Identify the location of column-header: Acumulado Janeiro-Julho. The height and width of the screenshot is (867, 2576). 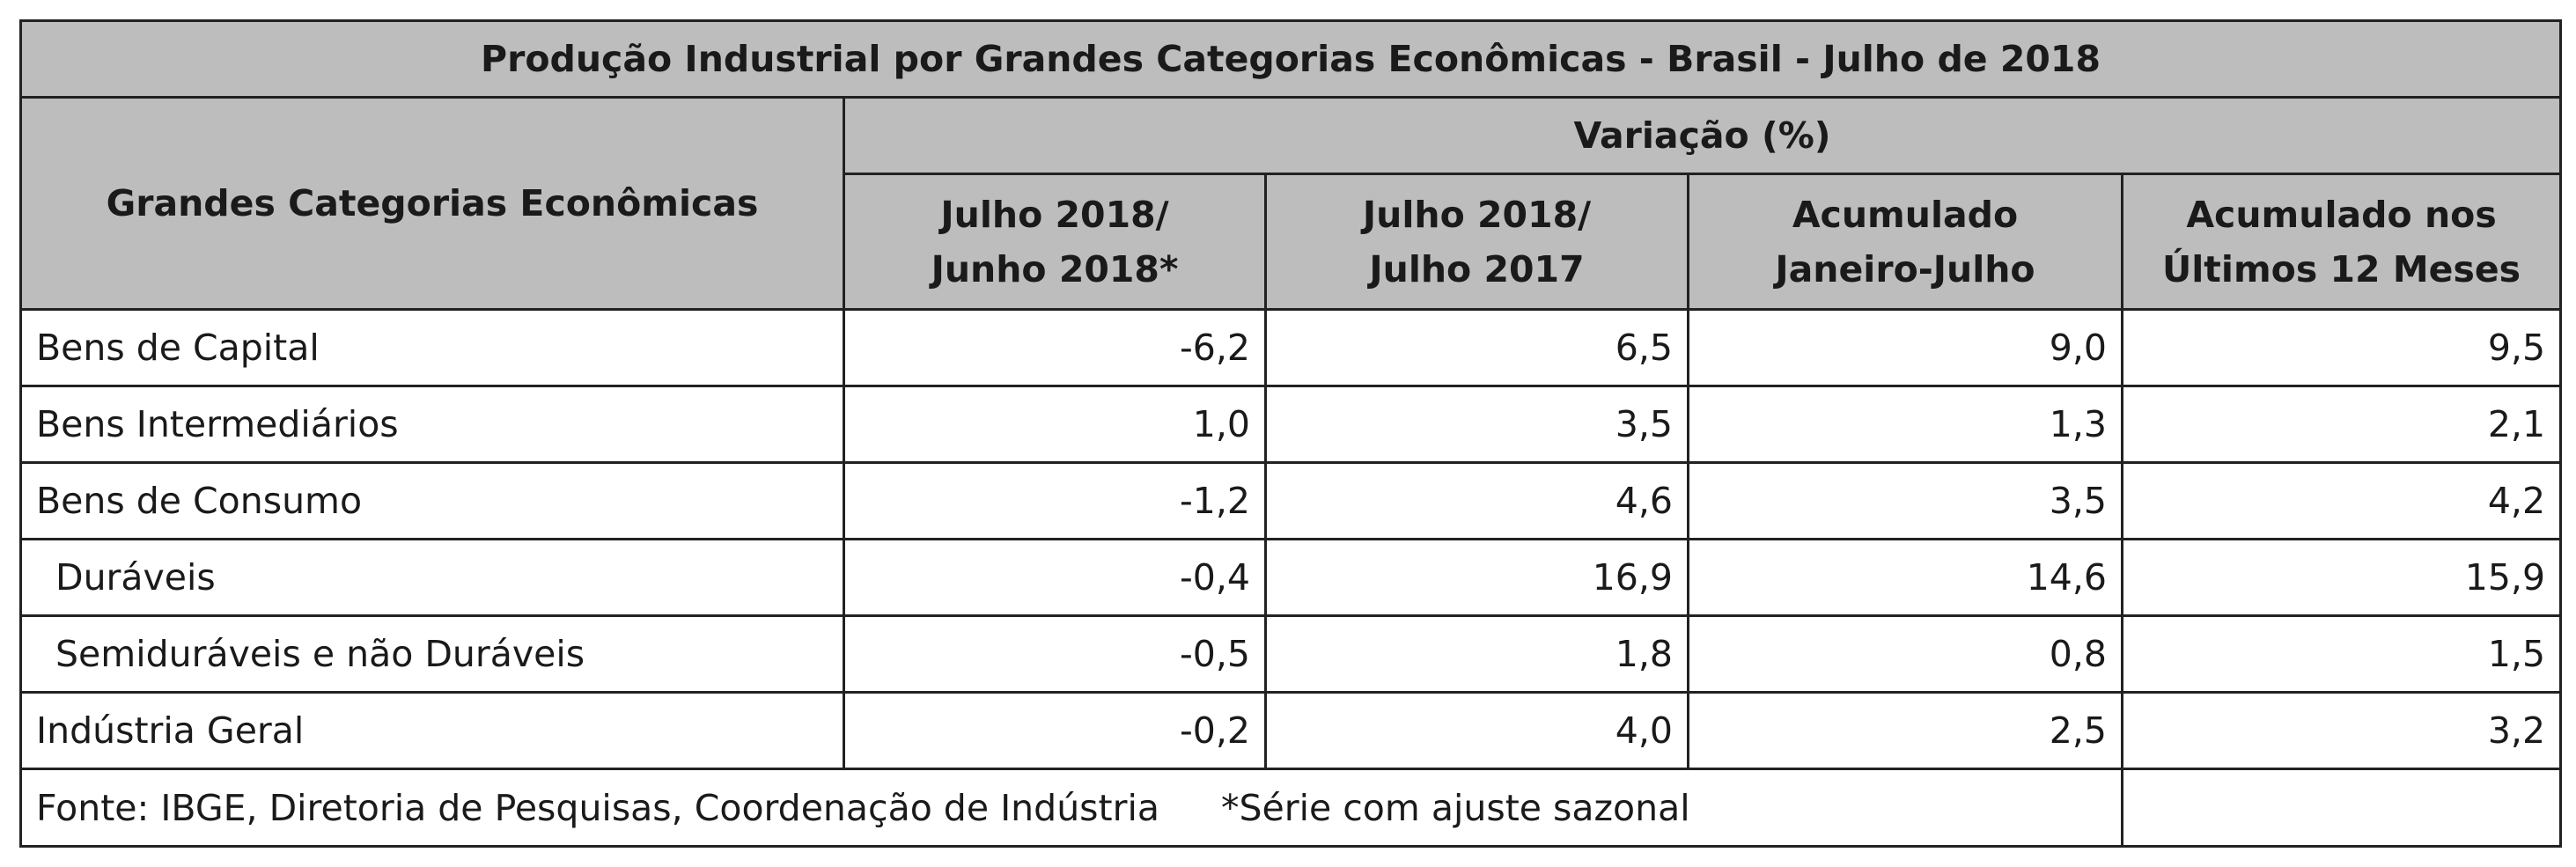
(1905, 242).